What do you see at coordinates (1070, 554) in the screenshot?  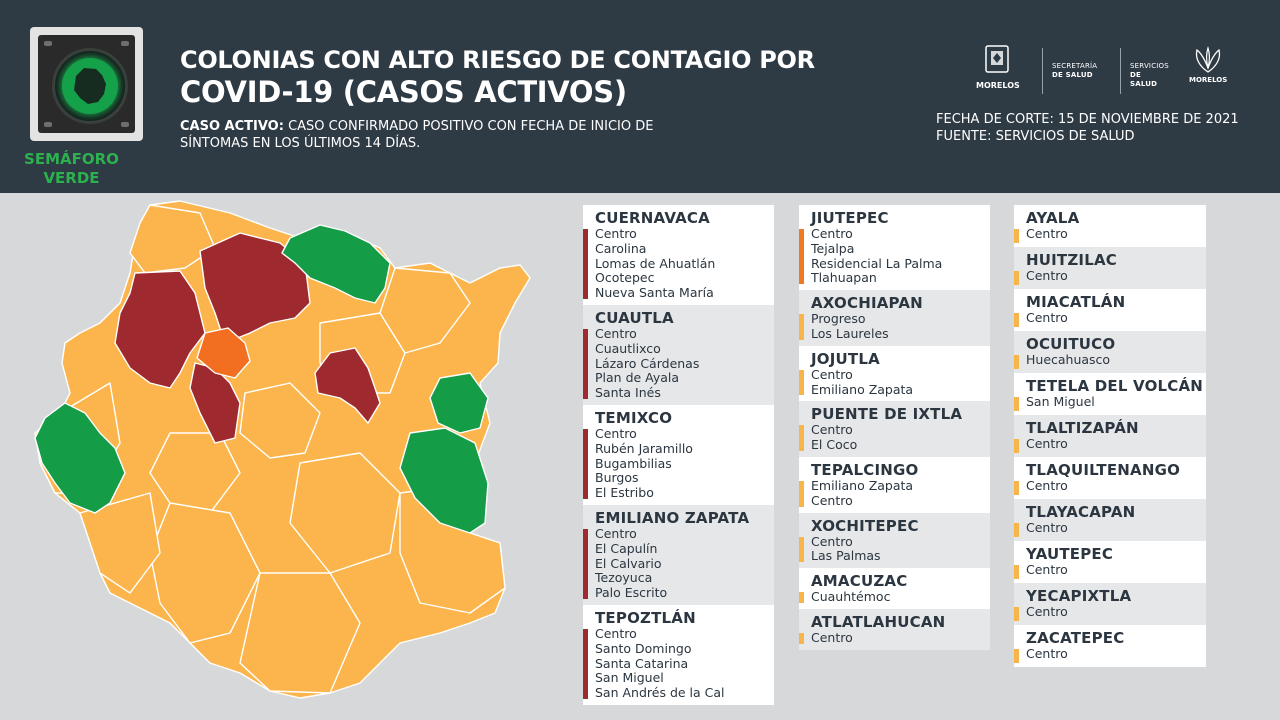 I see `municipality-name: YAUTEPEC` at bounding box center [1070, 554].